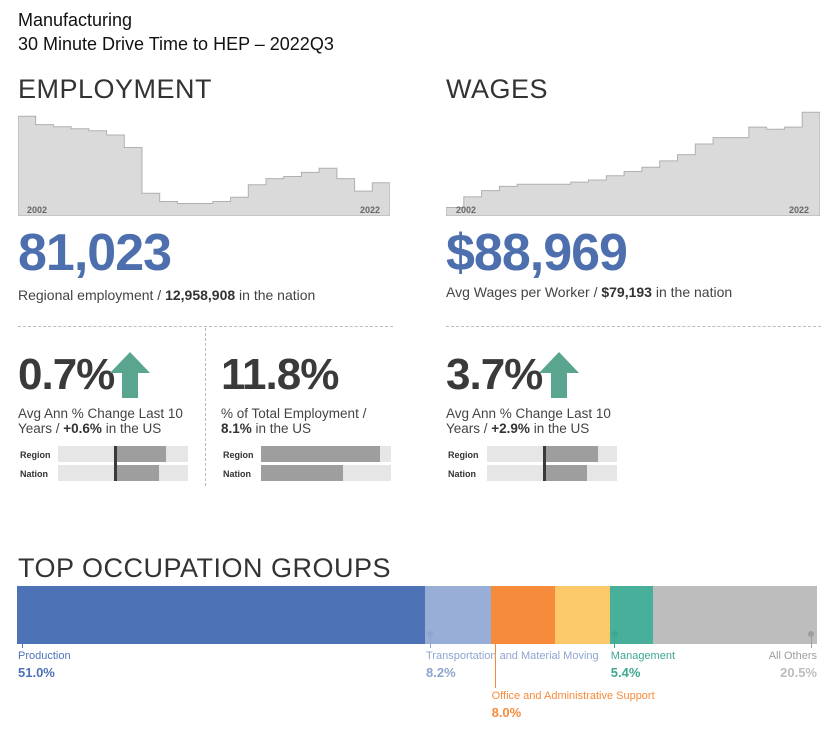 The width and height of the screenshot is (838, 736). What do you see at coordinates (236, 428) in the screenshot?
I see `employment-share-us-value: 8.1%` at bounding box center [236, 428].